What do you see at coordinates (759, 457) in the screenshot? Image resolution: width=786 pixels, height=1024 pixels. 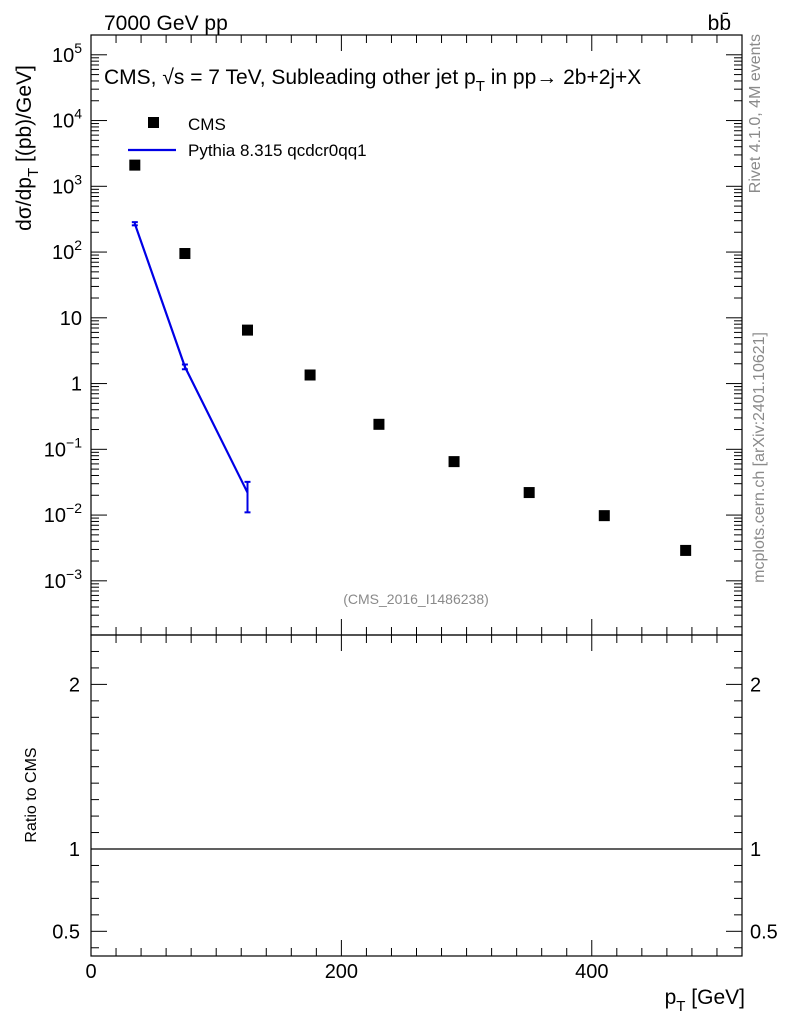 I see `source-label: mcplots.cern.ch [arXiv:2401.10621]` at bounding box center [759, 457].